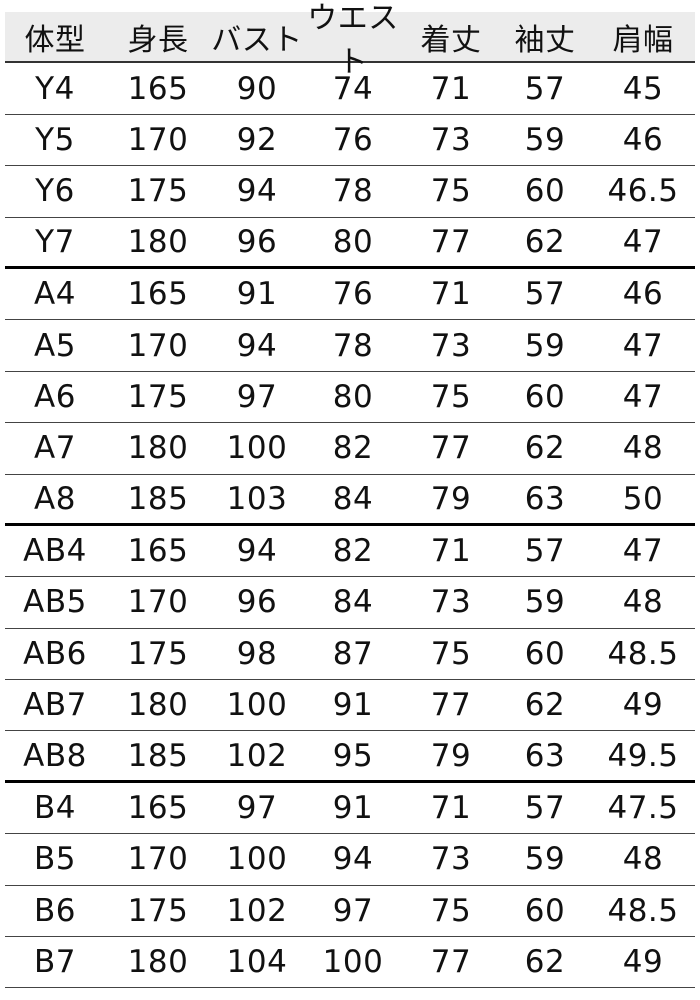 The image size is (700, 1000). I want to click on table-row: A4 165 91 76 71 57 46, so click(350, 295).